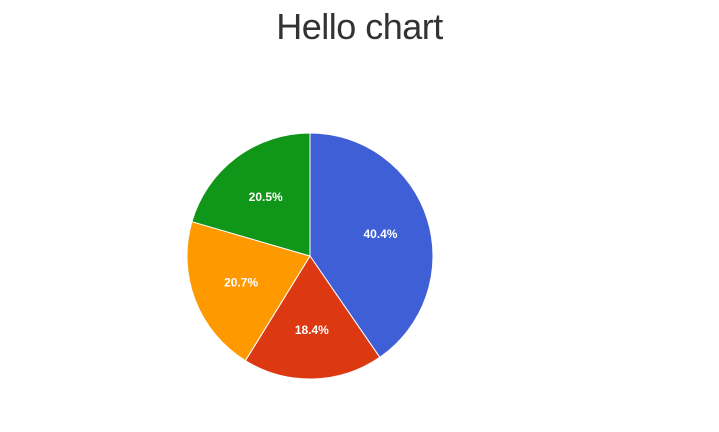 Image resolution: width=719 pixels, height=432 pixels. I want to click on pie-slice-label-3: 20.5%, so click(266, 197).